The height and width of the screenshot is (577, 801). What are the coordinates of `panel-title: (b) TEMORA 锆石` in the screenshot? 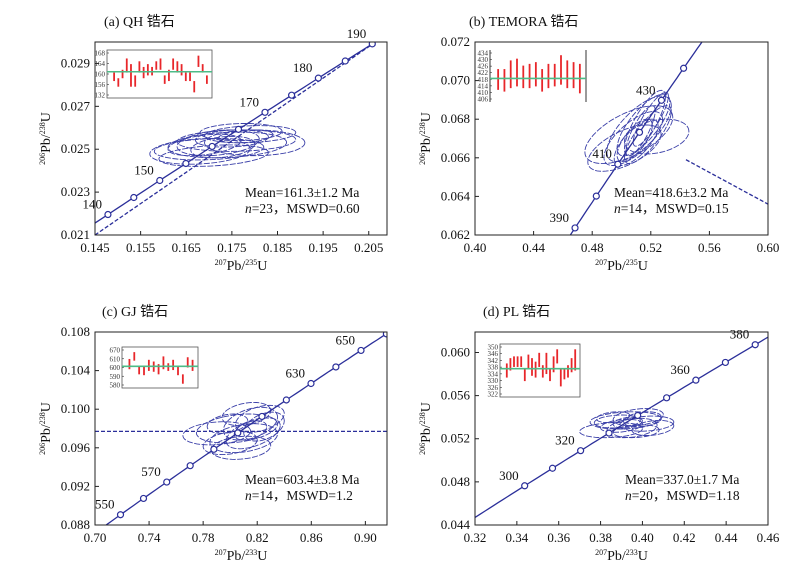 It's located at (523, 22).